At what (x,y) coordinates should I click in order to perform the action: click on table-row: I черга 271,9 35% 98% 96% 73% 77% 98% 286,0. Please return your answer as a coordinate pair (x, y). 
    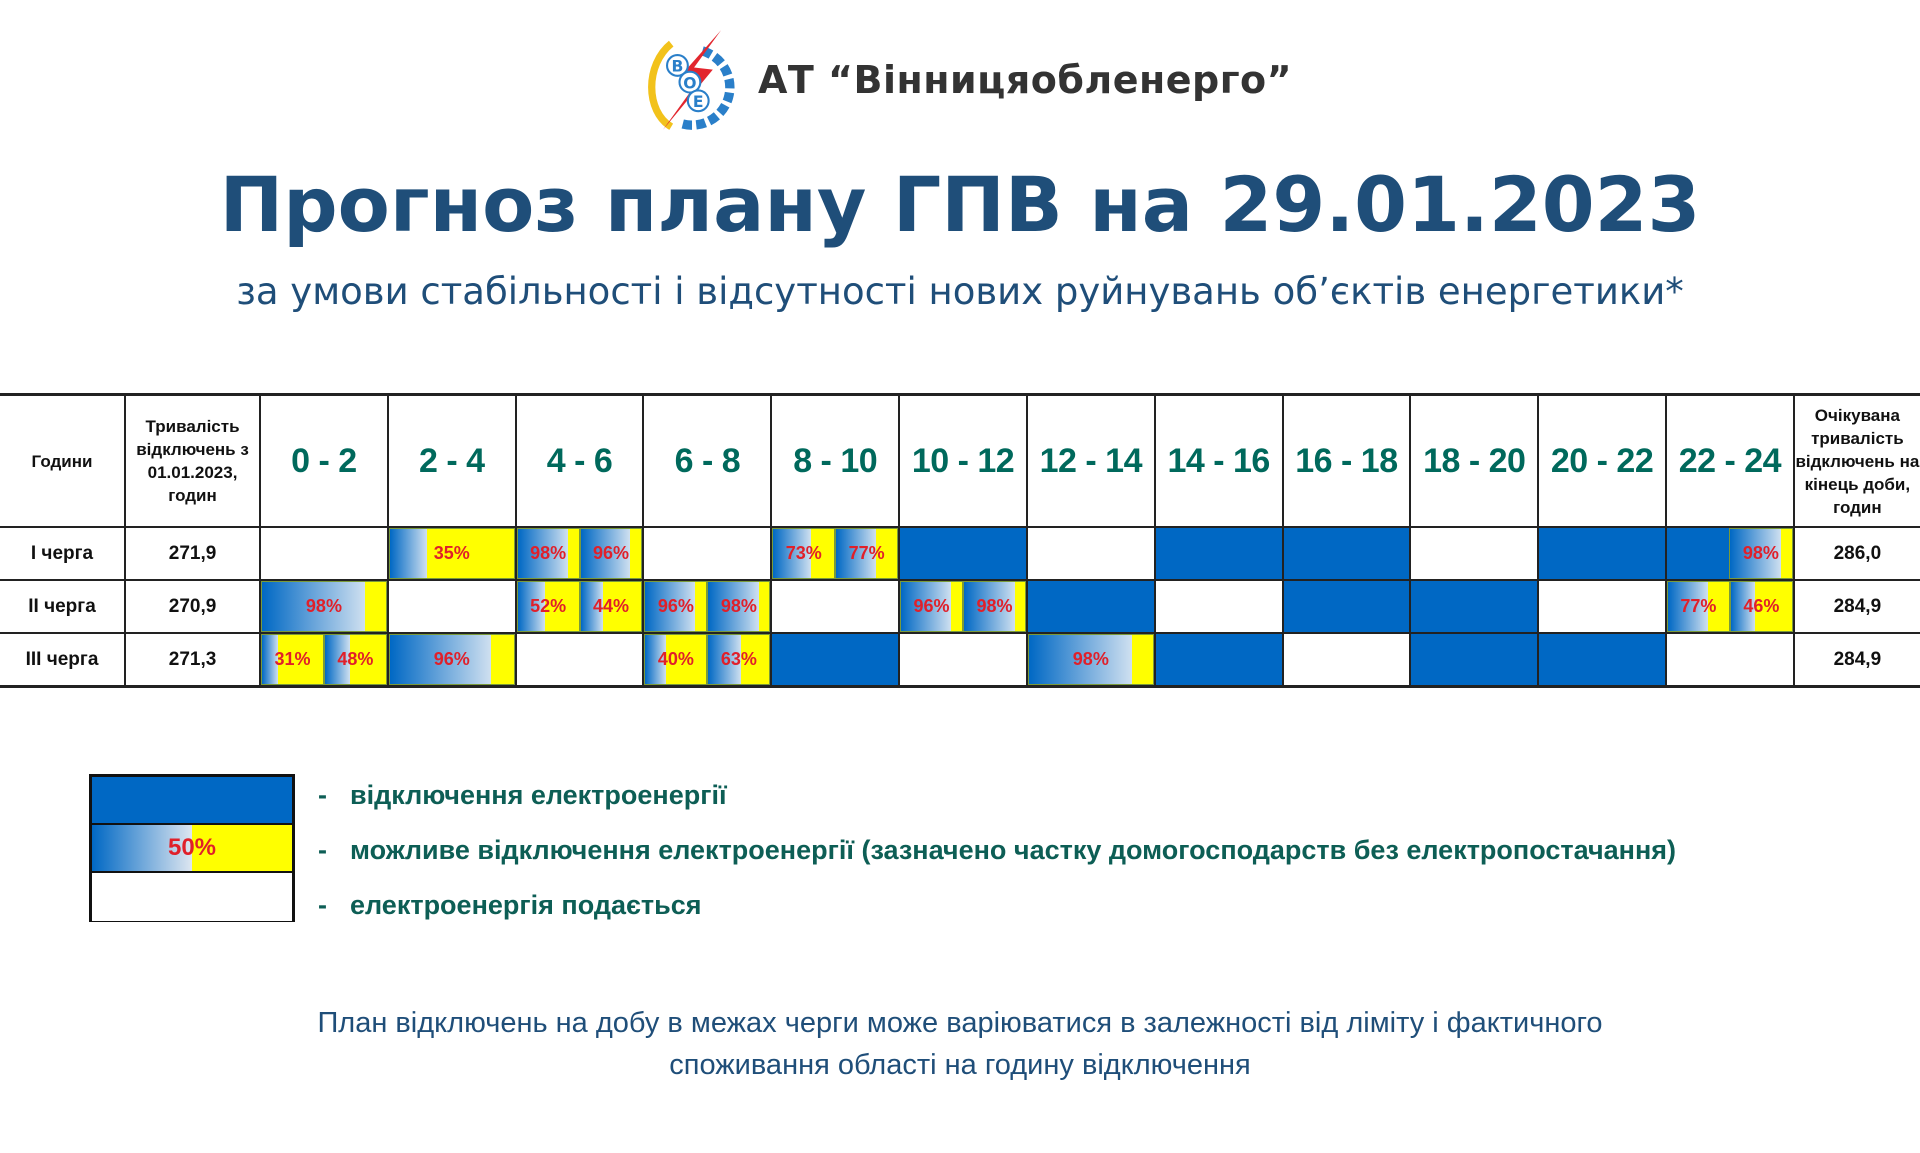
    Looking at the image, I should click on (960, 553).